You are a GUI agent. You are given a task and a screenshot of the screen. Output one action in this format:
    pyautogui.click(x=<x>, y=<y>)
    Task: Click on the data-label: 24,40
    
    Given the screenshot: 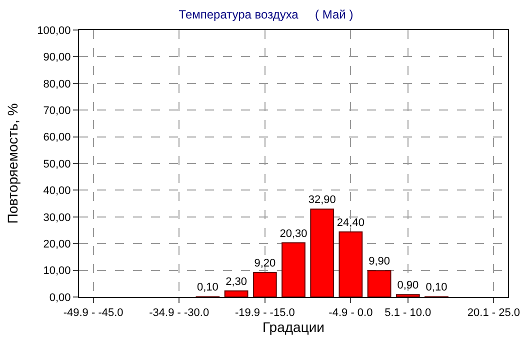 What is the action you would take?
    pyautogui.click(x=350, y=222)
    